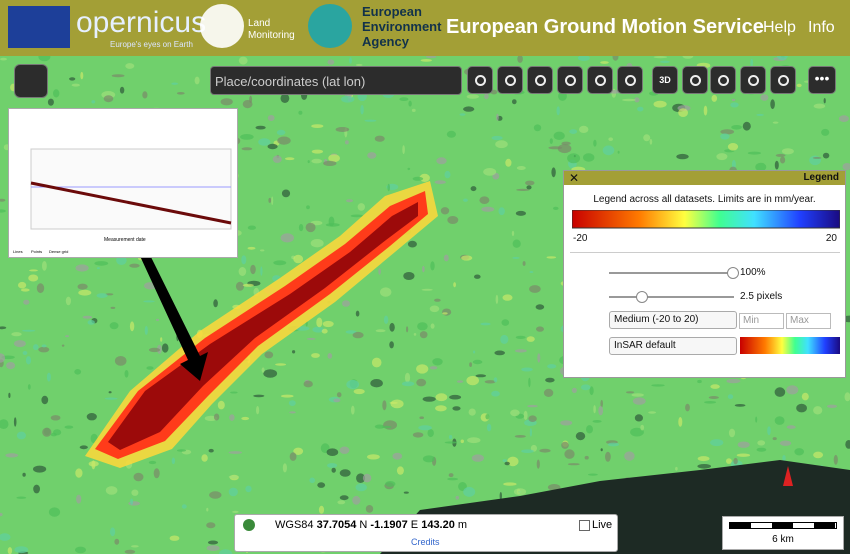 The image size is (850, 554). I want to click on info-link: Info, so click(821, 27).